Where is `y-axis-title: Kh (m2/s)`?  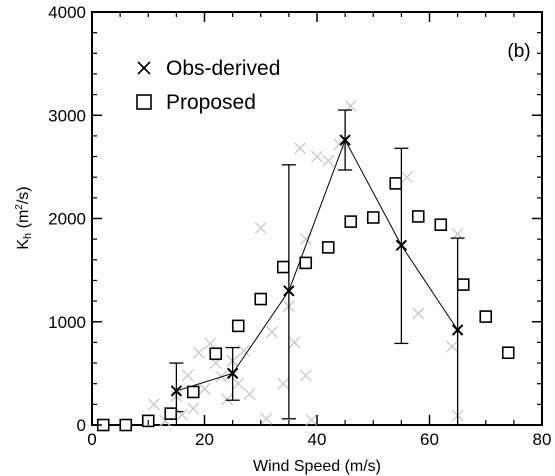 y-axis-title: Kh (m2/s) is located at coordinates (24, 217).